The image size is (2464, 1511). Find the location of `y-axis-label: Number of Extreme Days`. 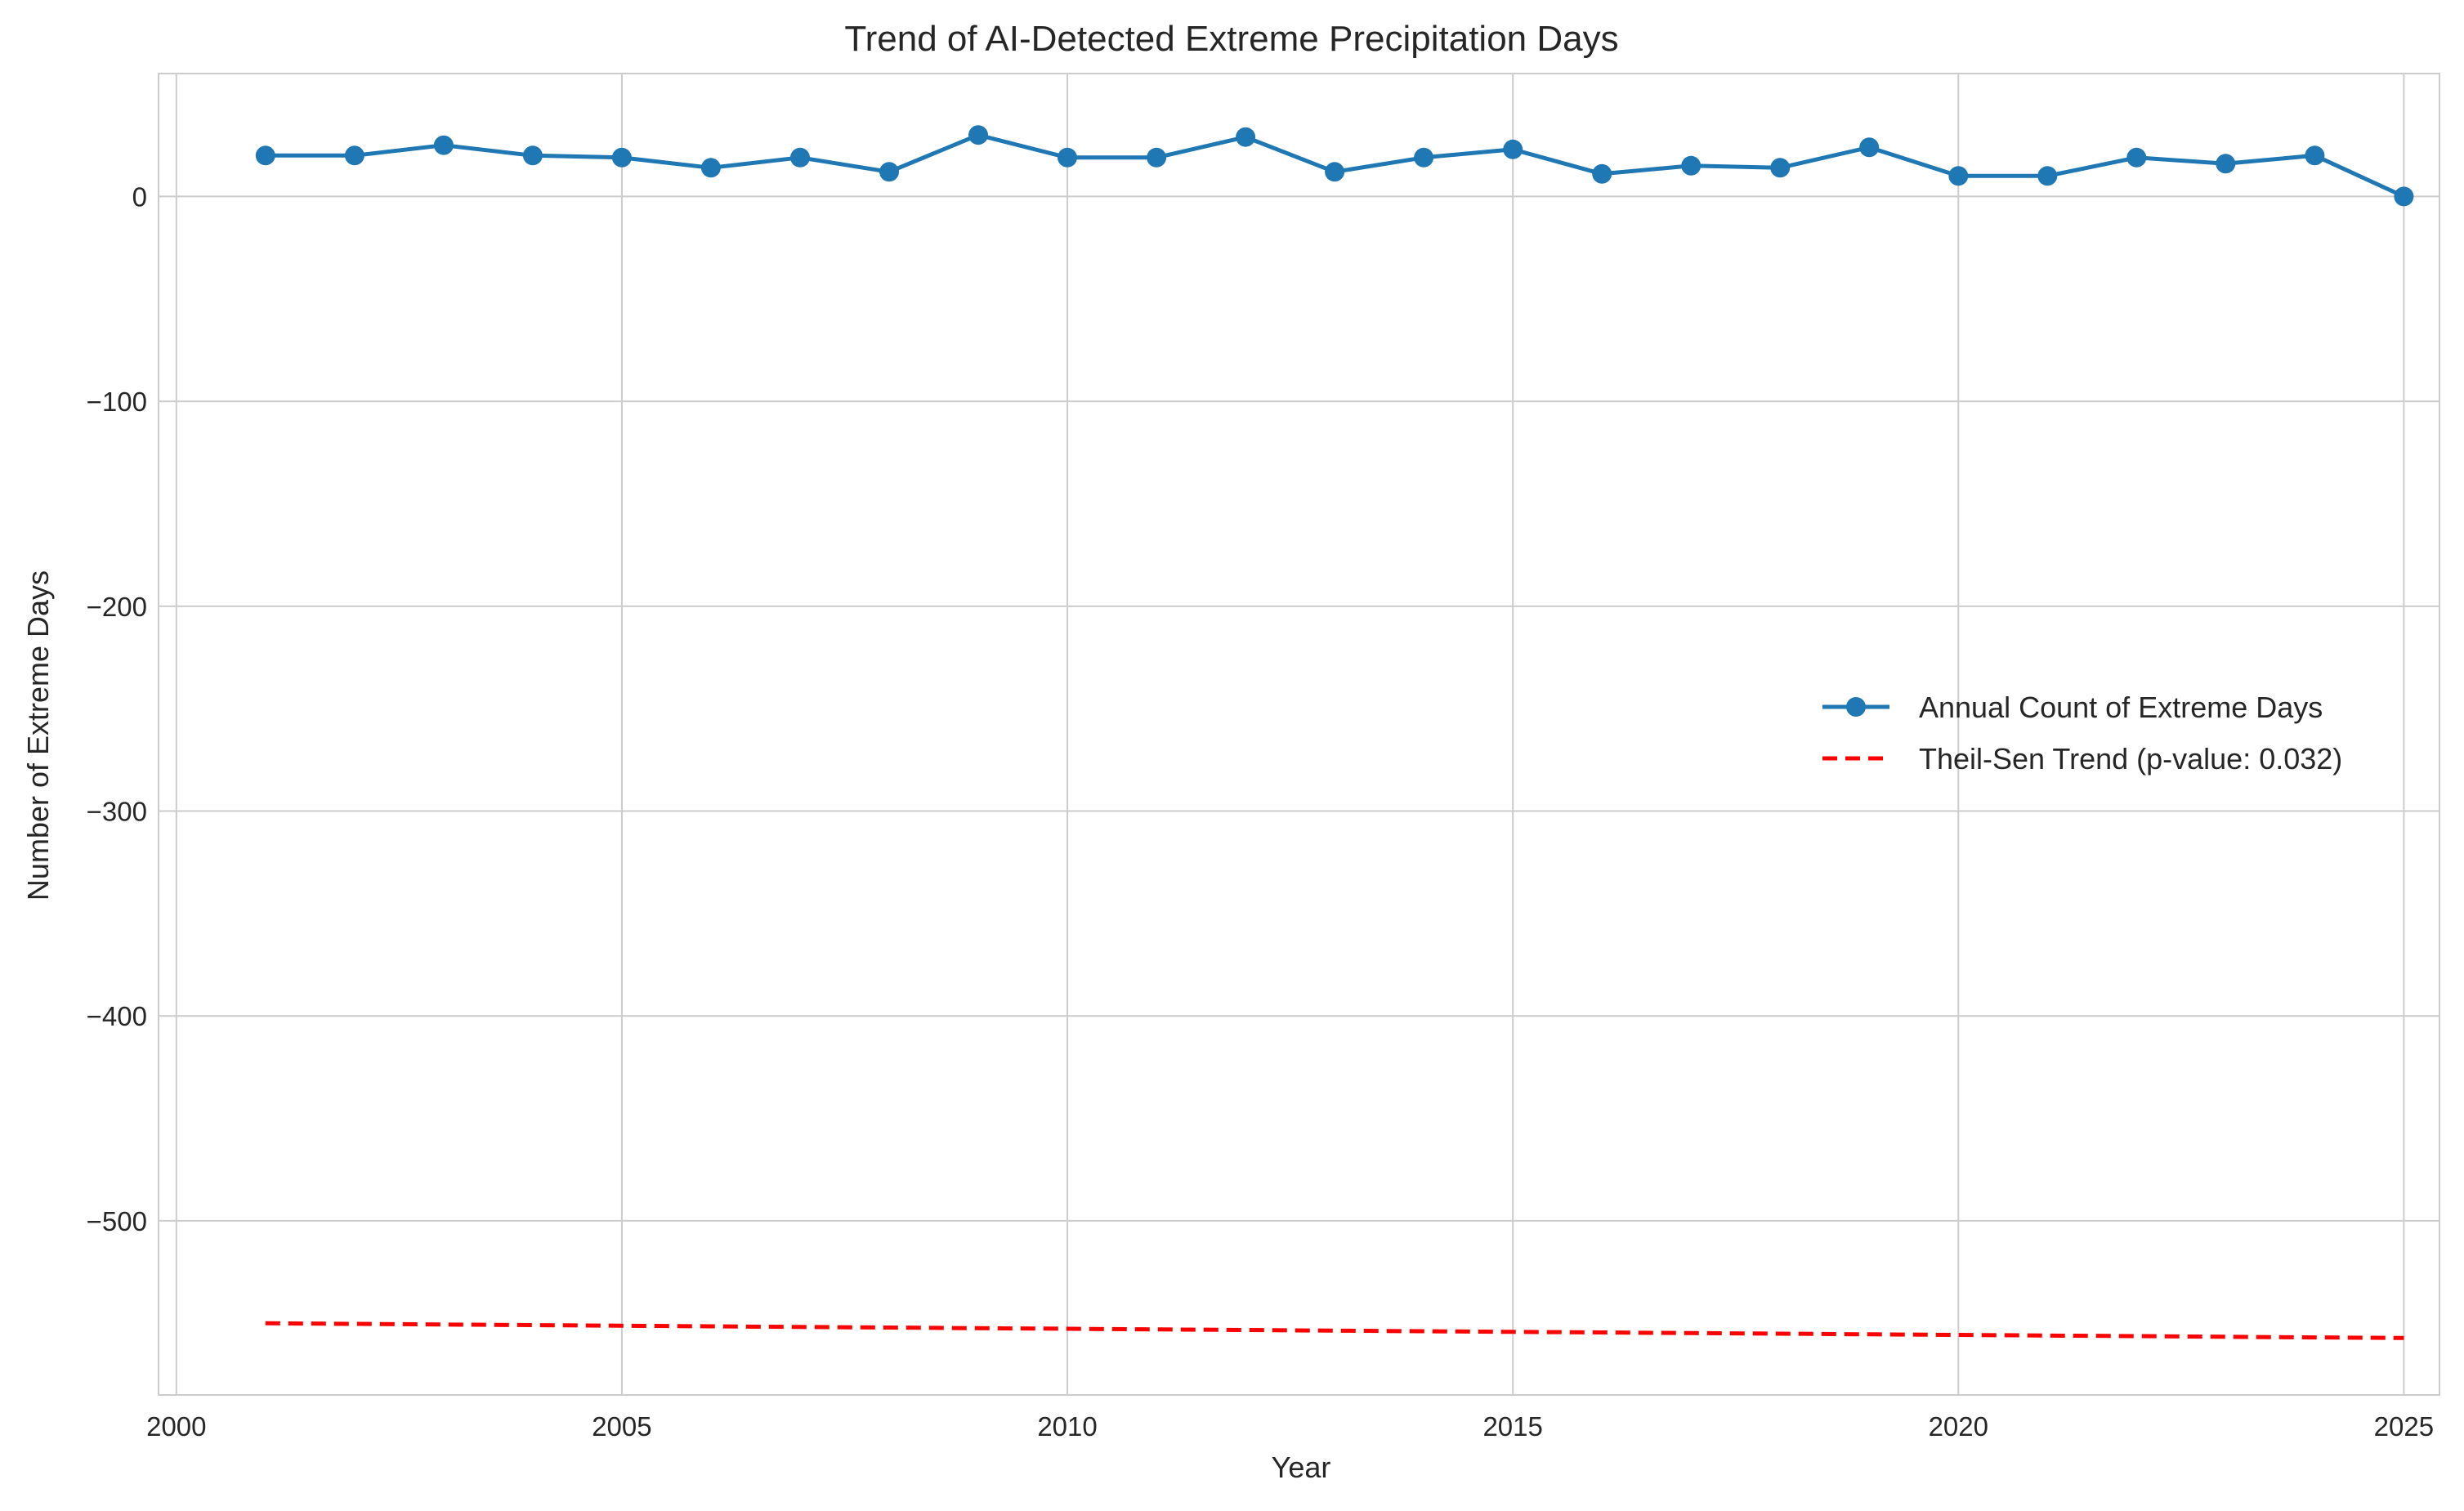

y-axis-label: Number of Extreme Days is located at coordinates (38, 735).